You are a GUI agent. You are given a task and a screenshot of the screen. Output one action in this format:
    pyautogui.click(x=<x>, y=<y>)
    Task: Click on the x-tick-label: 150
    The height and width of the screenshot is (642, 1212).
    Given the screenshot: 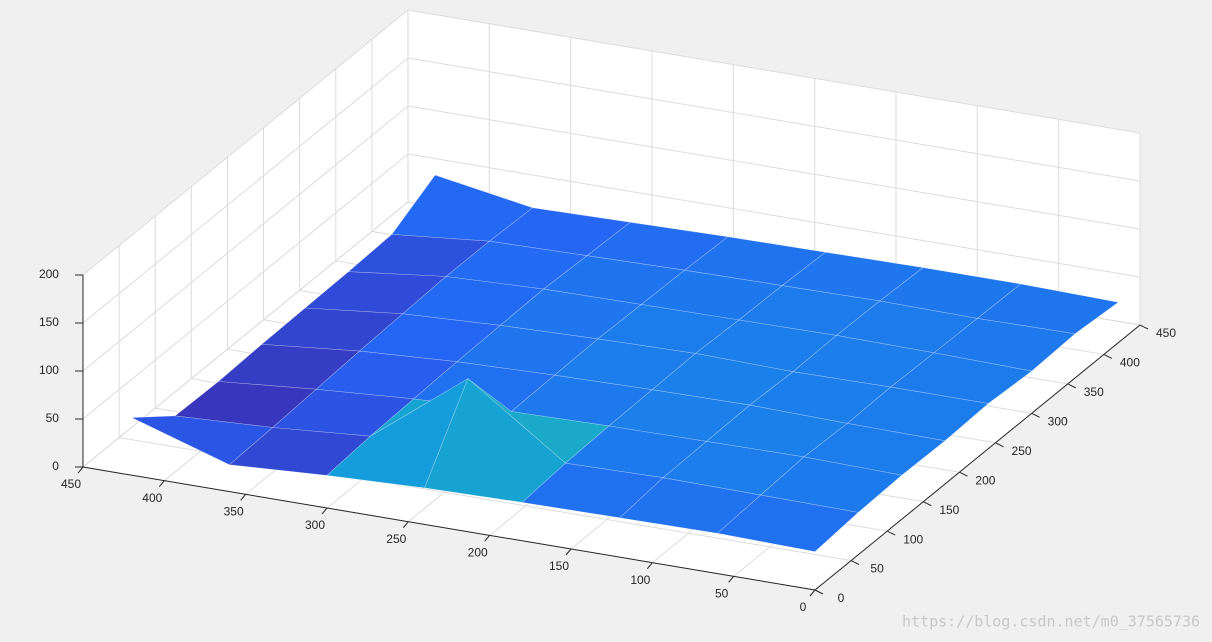 What is the action you would take?
    pyautogui.click(x=949, y=510)
    